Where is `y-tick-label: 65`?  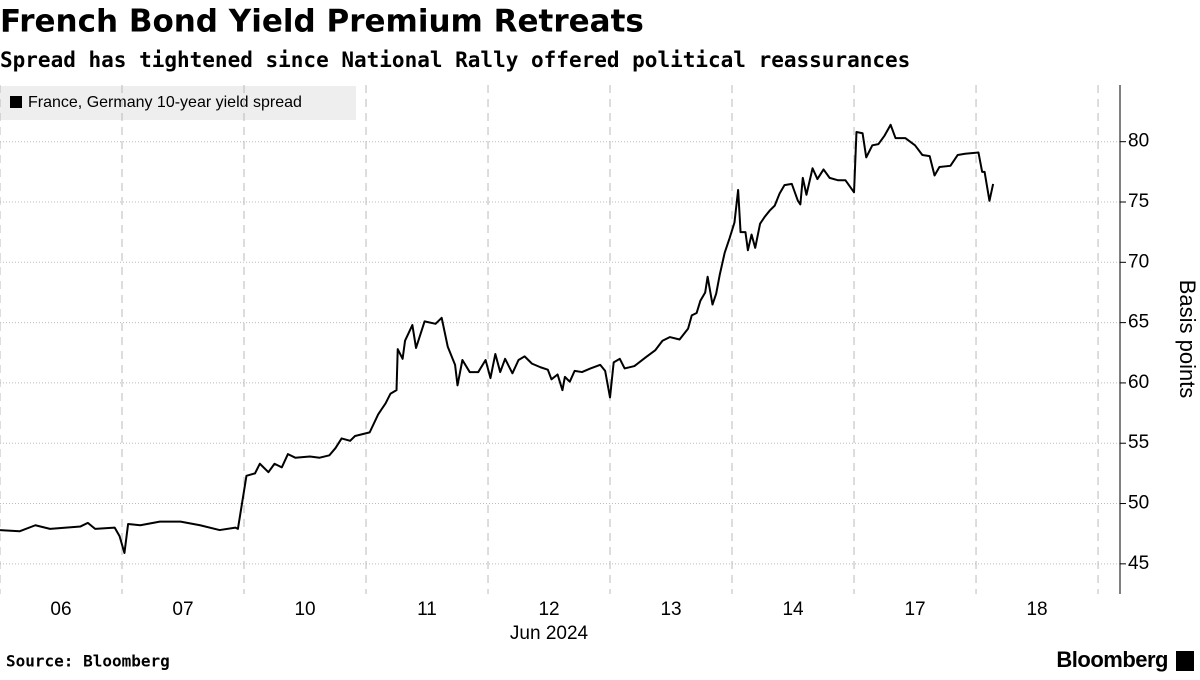 y-tick-label: 65 is located at coordinates (1138, 322).